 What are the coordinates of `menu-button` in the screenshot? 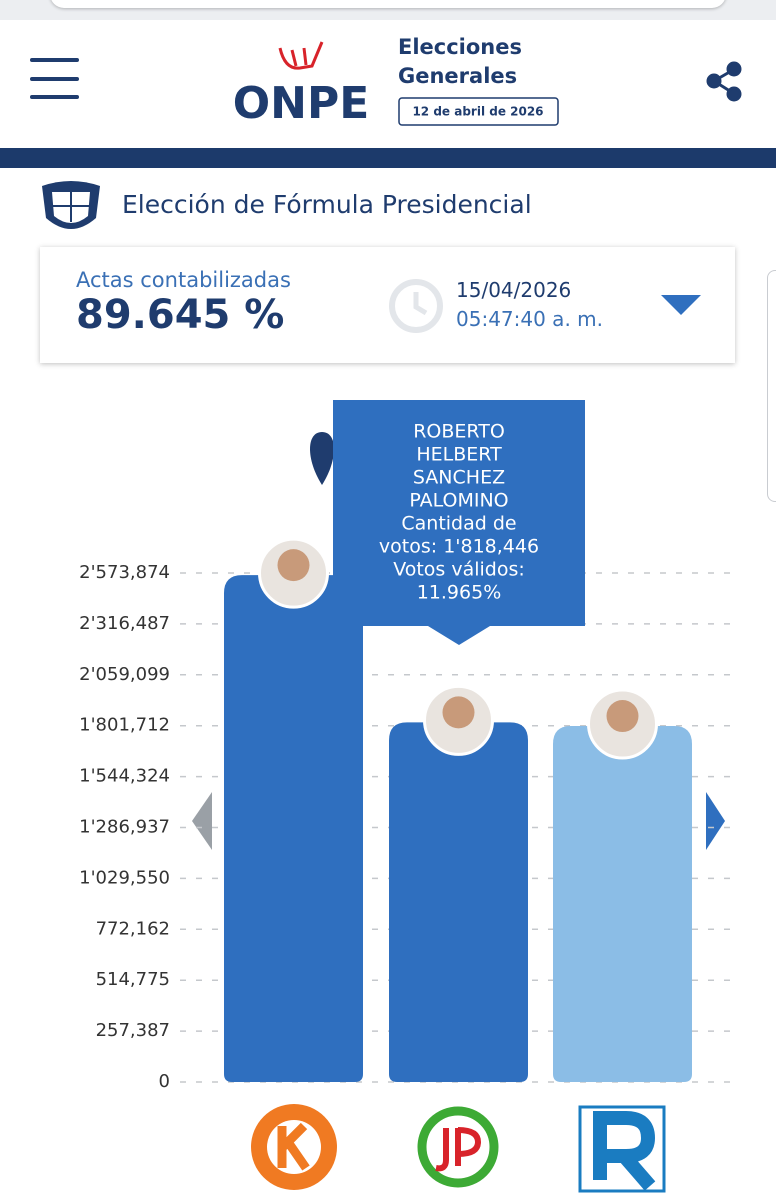 It's located at (54, 78).